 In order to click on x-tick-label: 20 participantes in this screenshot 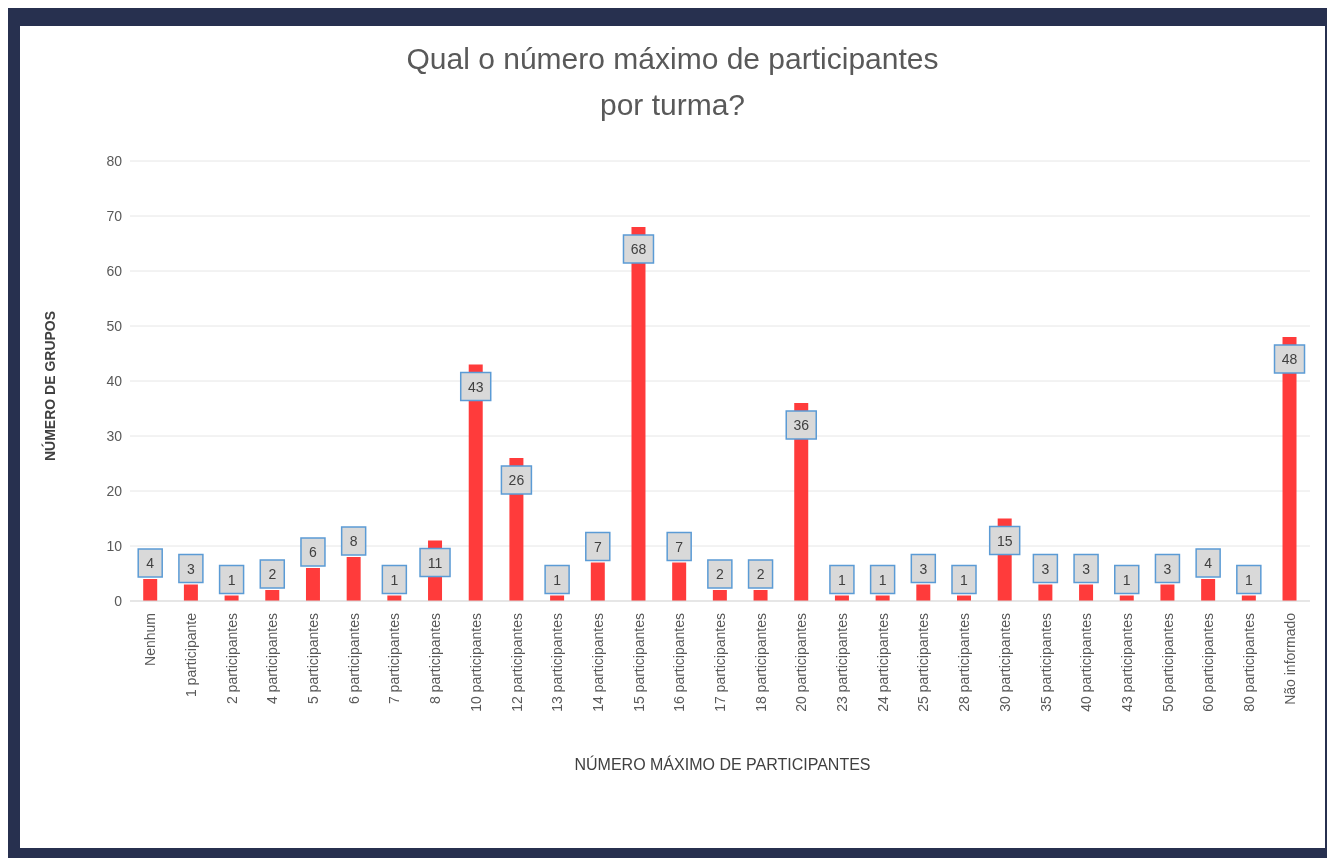, I will do `click(801, 662)`.